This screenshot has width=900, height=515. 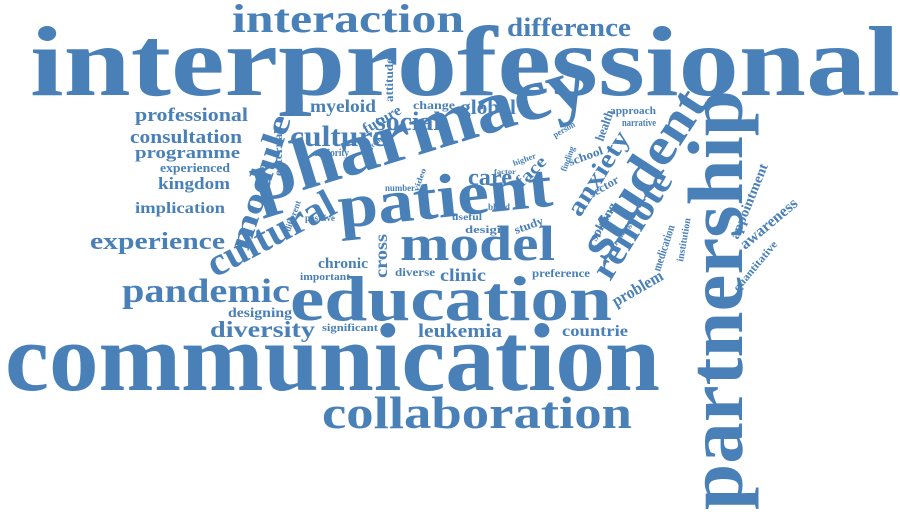 What do you see at coordinates (633, 111) in the screenshot?
I see `word: approach` at bounding box center [633, 111].